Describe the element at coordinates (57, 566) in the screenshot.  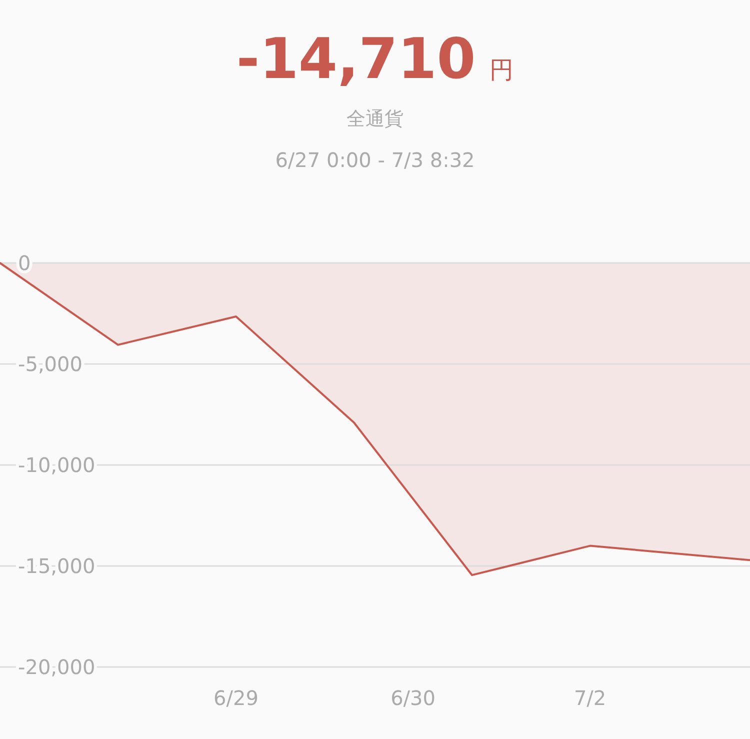
I see `y-tick-label: -15,000` at that location.